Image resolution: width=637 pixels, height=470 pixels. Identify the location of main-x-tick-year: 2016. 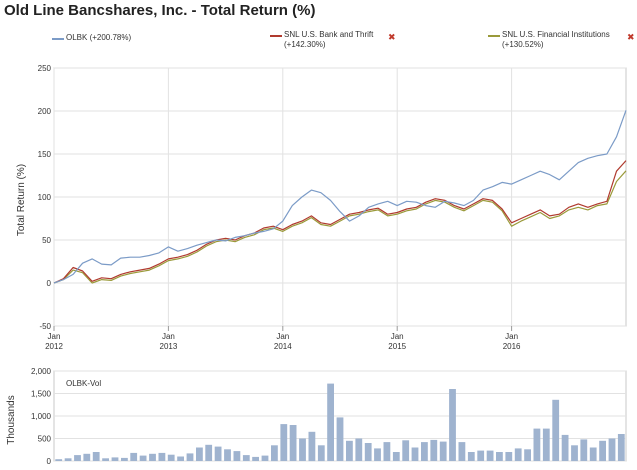
(512, 346).